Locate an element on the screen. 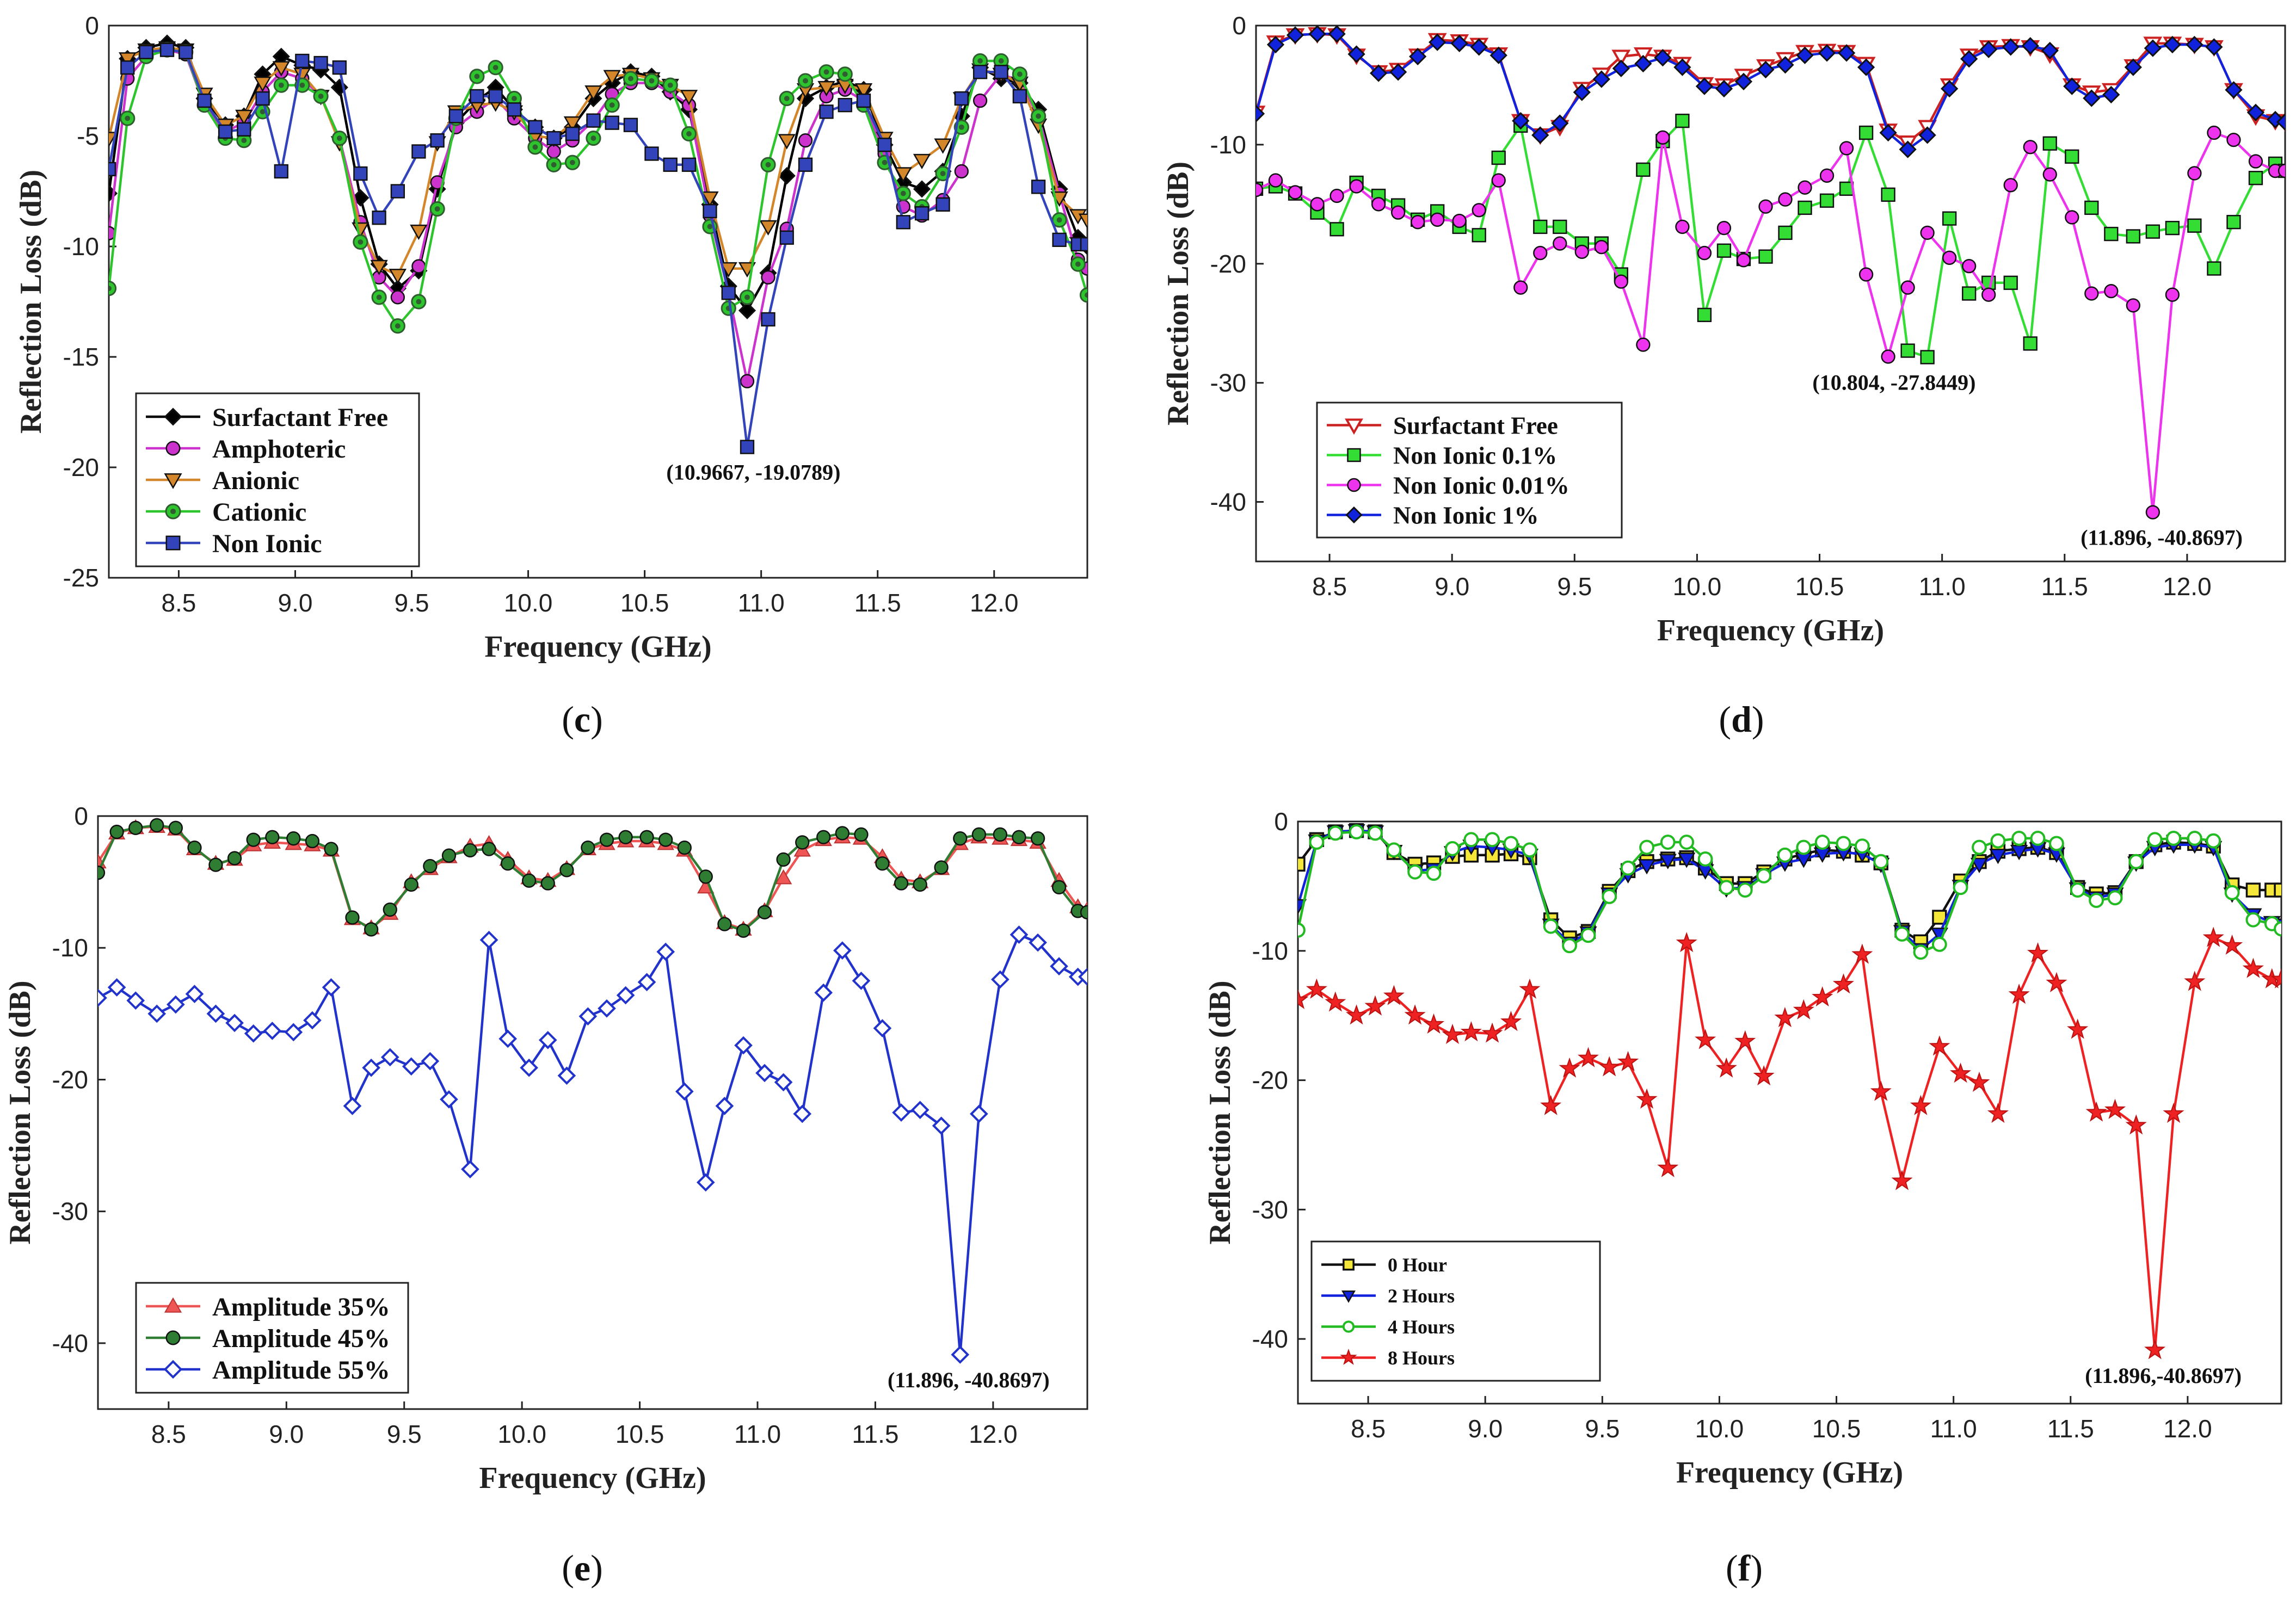 This screenshot has height=1606, width=2296. chart-d-xtick-label: 9.5 is located at coordinates (1574, 586).